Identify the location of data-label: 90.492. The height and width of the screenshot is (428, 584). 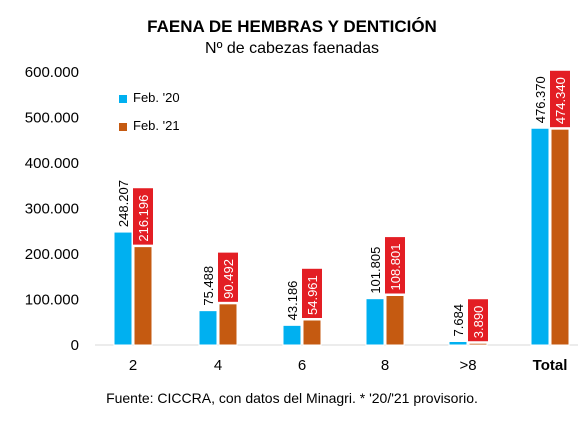
(228, 279).